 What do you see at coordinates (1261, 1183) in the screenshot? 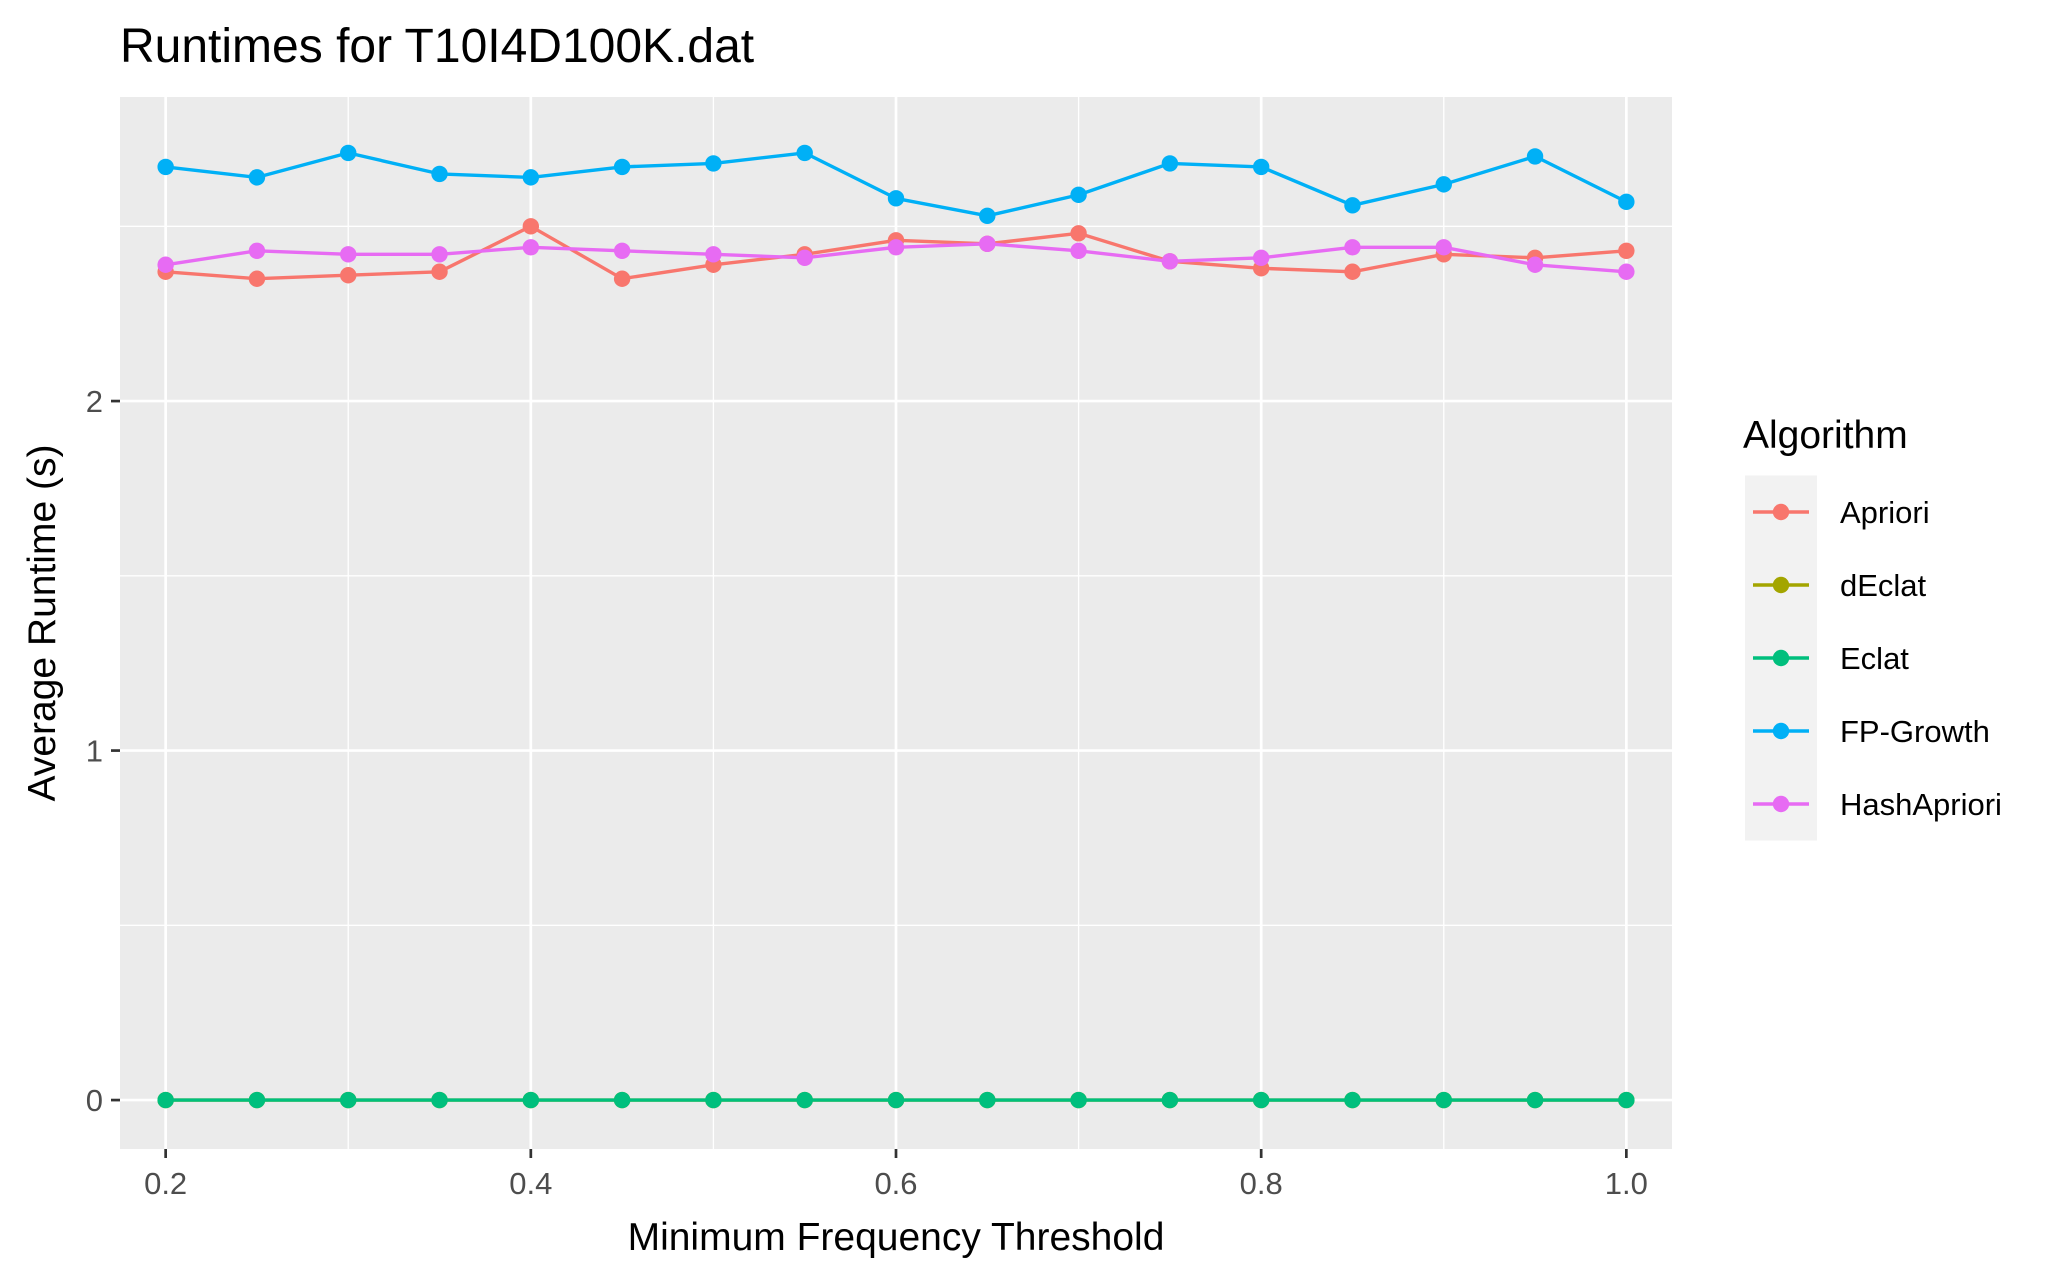
I see `x-tick-label: 0.8` at bounding box center [1261, 1183].